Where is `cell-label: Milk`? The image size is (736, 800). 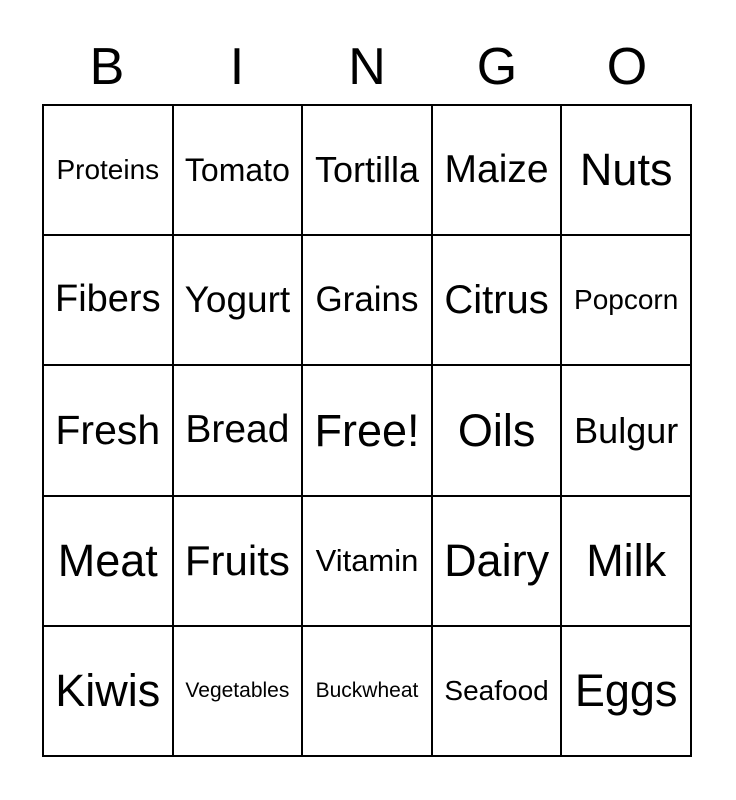 cell-label: Milk is located at coordinates (626, 560).